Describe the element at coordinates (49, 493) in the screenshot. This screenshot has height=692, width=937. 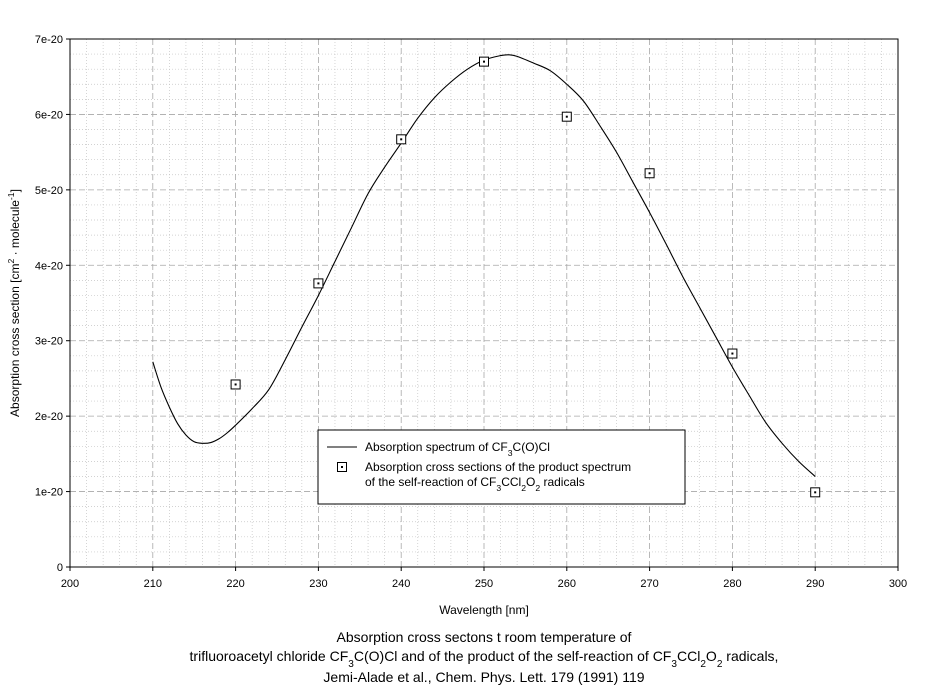
I see `y-tick-label: 1e-20` at that location.